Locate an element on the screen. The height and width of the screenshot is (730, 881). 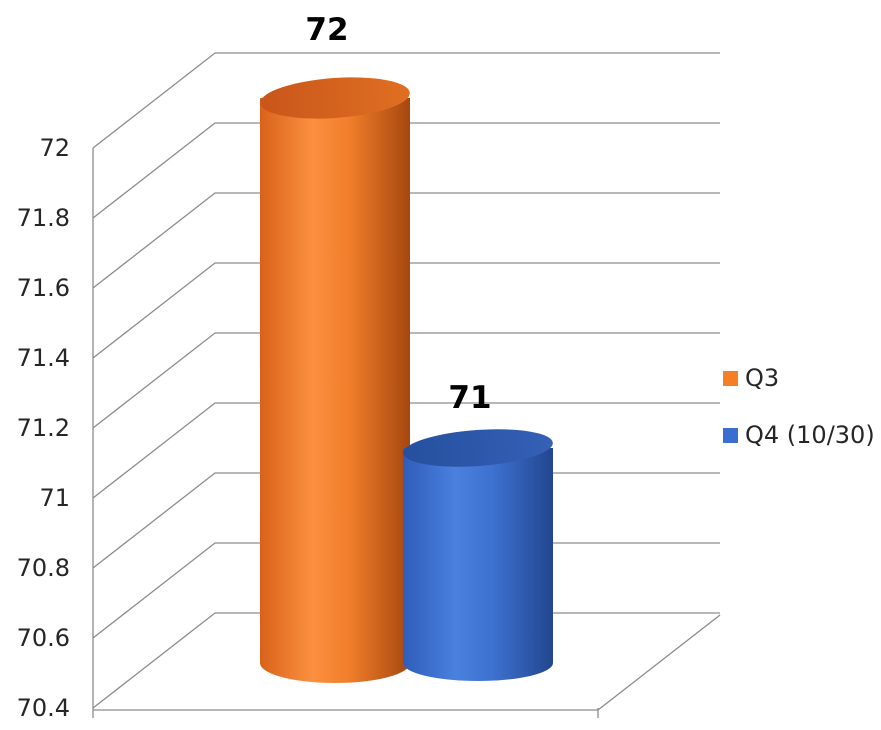
data-label: 72 is located at coordinates (326, 30).